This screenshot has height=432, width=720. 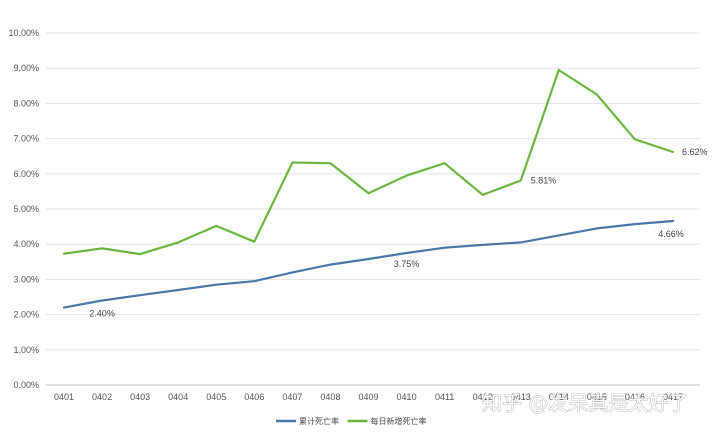 I want to click on y-tick-label: 6.00%, so click(x=26, y=174).